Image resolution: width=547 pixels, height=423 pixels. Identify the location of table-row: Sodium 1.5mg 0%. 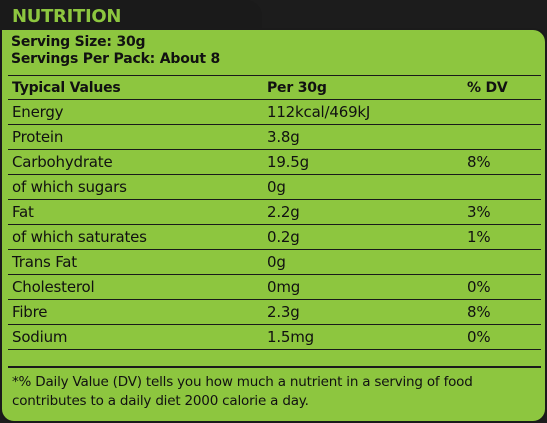
(274, 337).